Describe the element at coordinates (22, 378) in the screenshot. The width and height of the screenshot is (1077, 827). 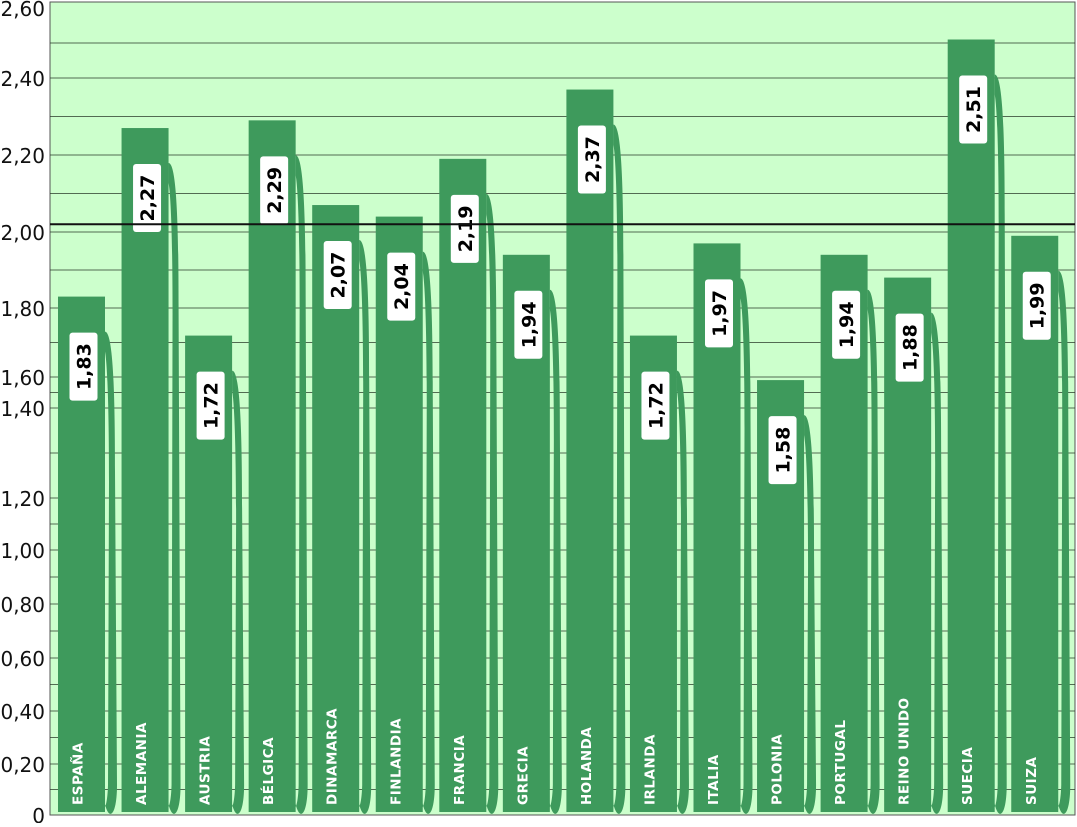
I see `y-tick-label: 1,60` at that location.